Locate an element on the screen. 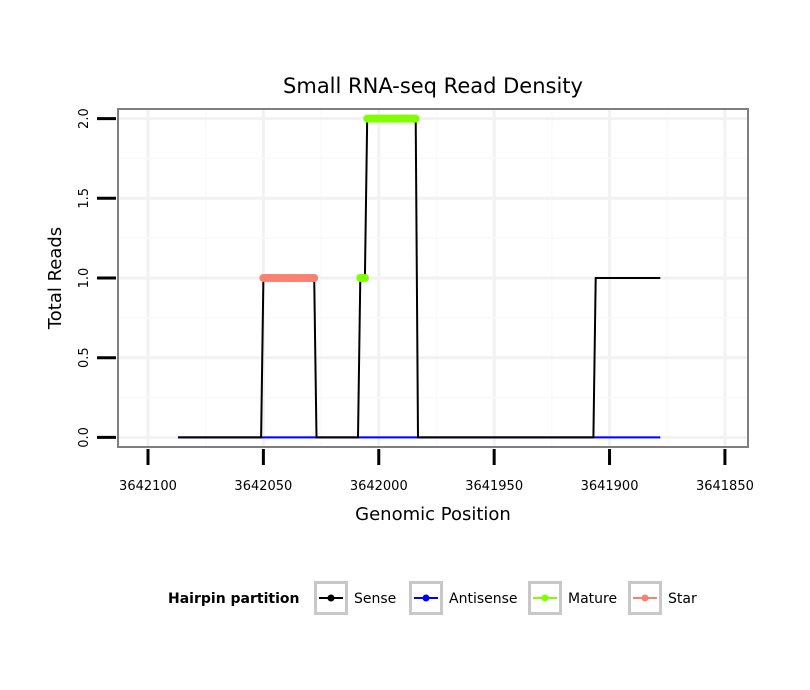 This screenshot has height=690, width=810. legend-dot-antisense is located at coordinates (426, 598).